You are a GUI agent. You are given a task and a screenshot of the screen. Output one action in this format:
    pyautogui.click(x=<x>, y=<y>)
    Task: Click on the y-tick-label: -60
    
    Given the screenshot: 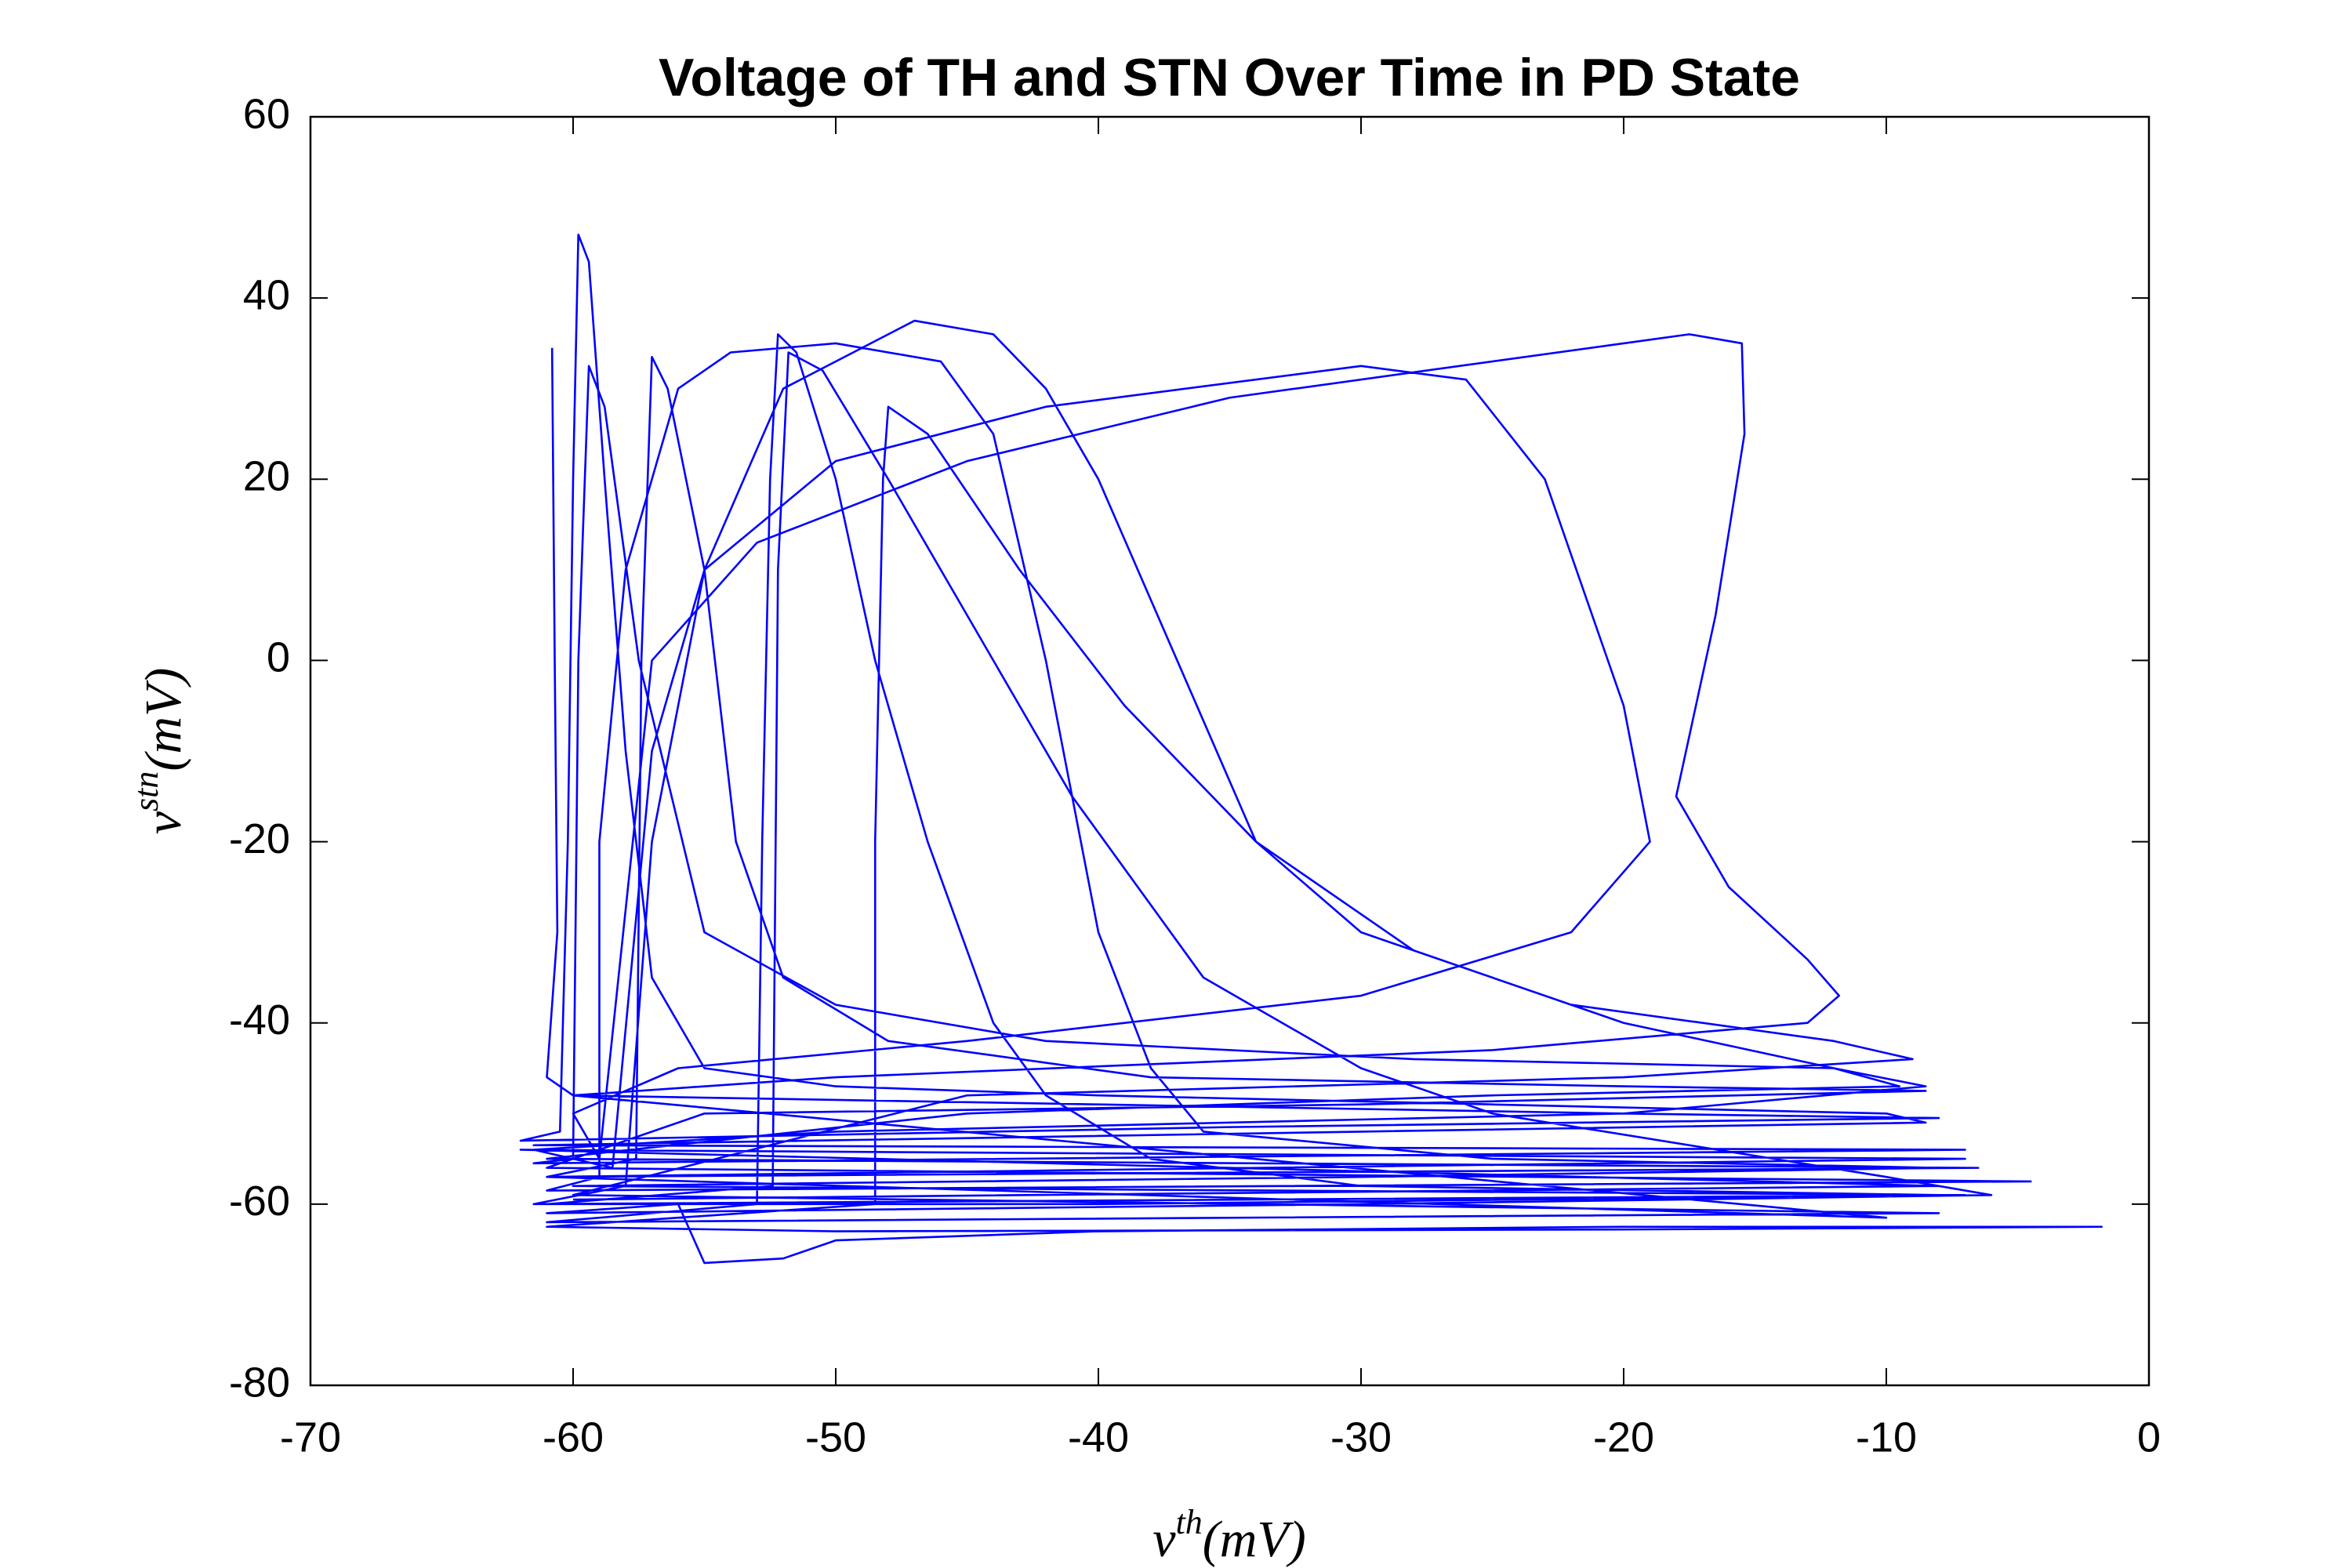 What is the action you would take?
    pyautogui.click(x=259, y=1201)
    